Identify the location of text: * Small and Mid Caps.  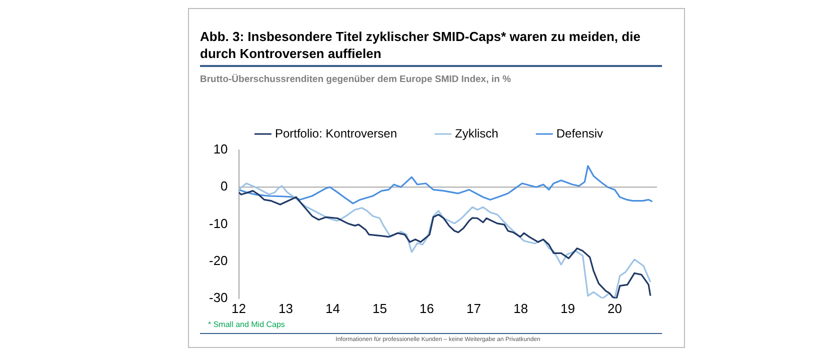
(246, 324).